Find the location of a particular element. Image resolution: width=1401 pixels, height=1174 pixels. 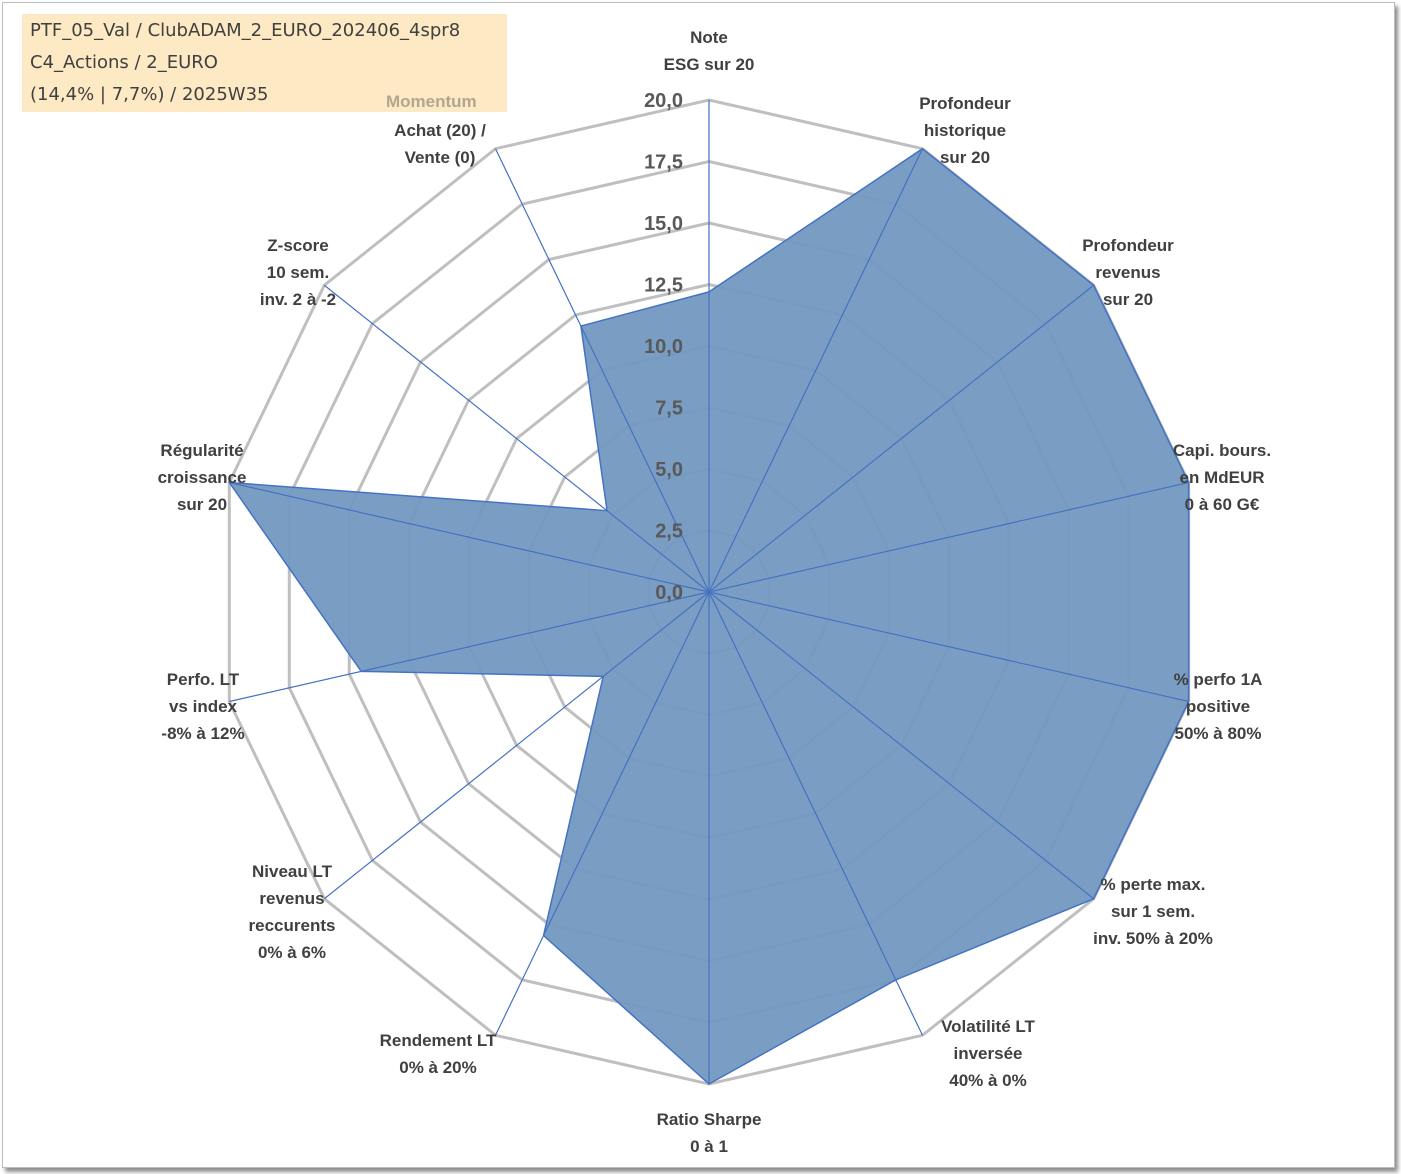

spoke-perfo-1a is located at coordinates (948, 647).